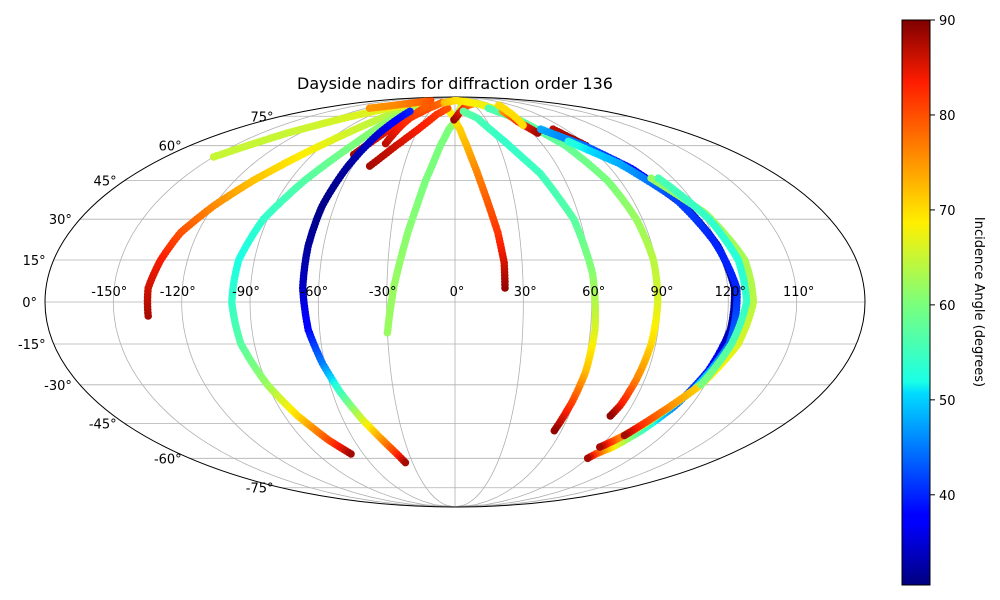 The height and width of the screenshot is (600, 1000). Describe the element at coordinates (947, 306) in the screenshot. I see `colorbar-tick-label: 60` at that location.